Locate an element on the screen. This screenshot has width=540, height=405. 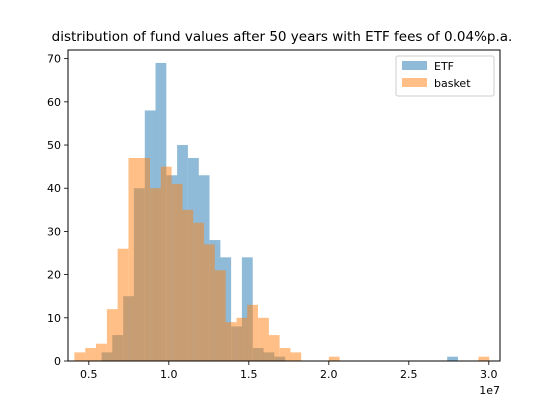
x-tick-label: 1.5 is located at coordinates (249, 374).